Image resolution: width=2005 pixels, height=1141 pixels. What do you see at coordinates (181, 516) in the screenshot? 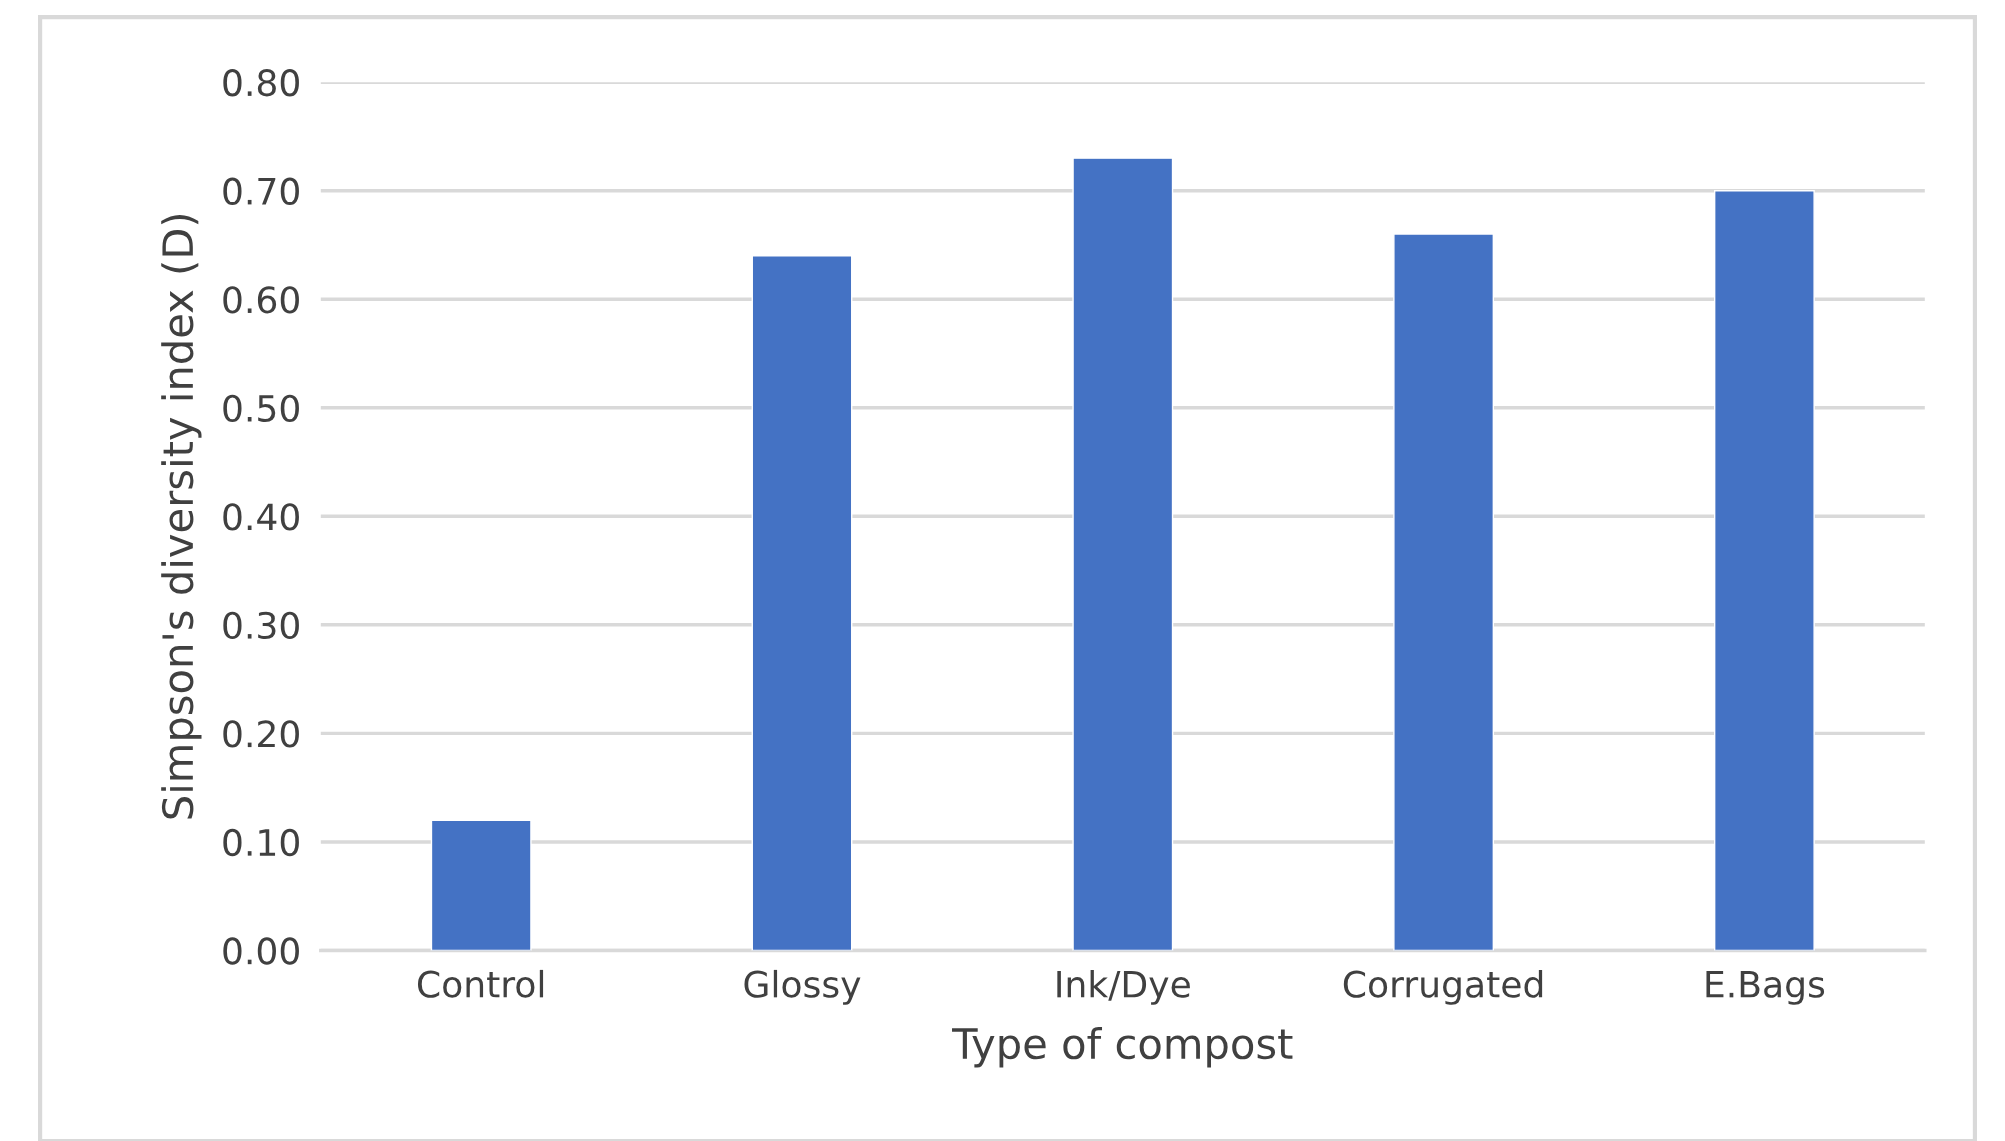
I see `y-axis-title: Simpson's diversity index (D)` at bounding box center [181, 516].